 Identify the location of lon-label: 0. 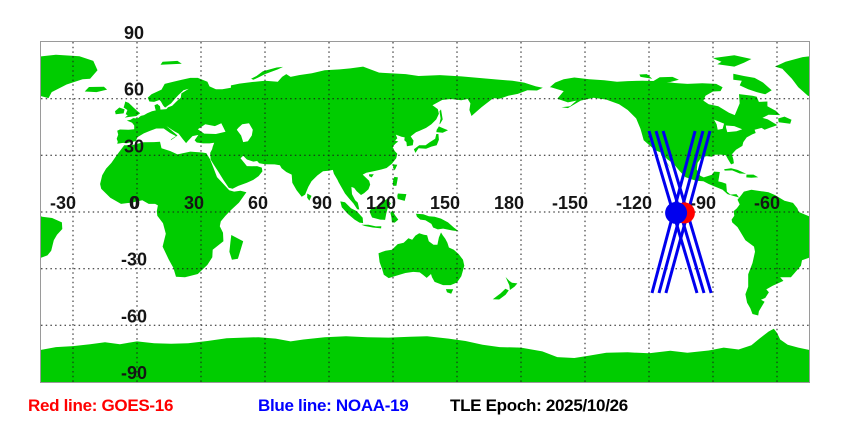
(135, 203).